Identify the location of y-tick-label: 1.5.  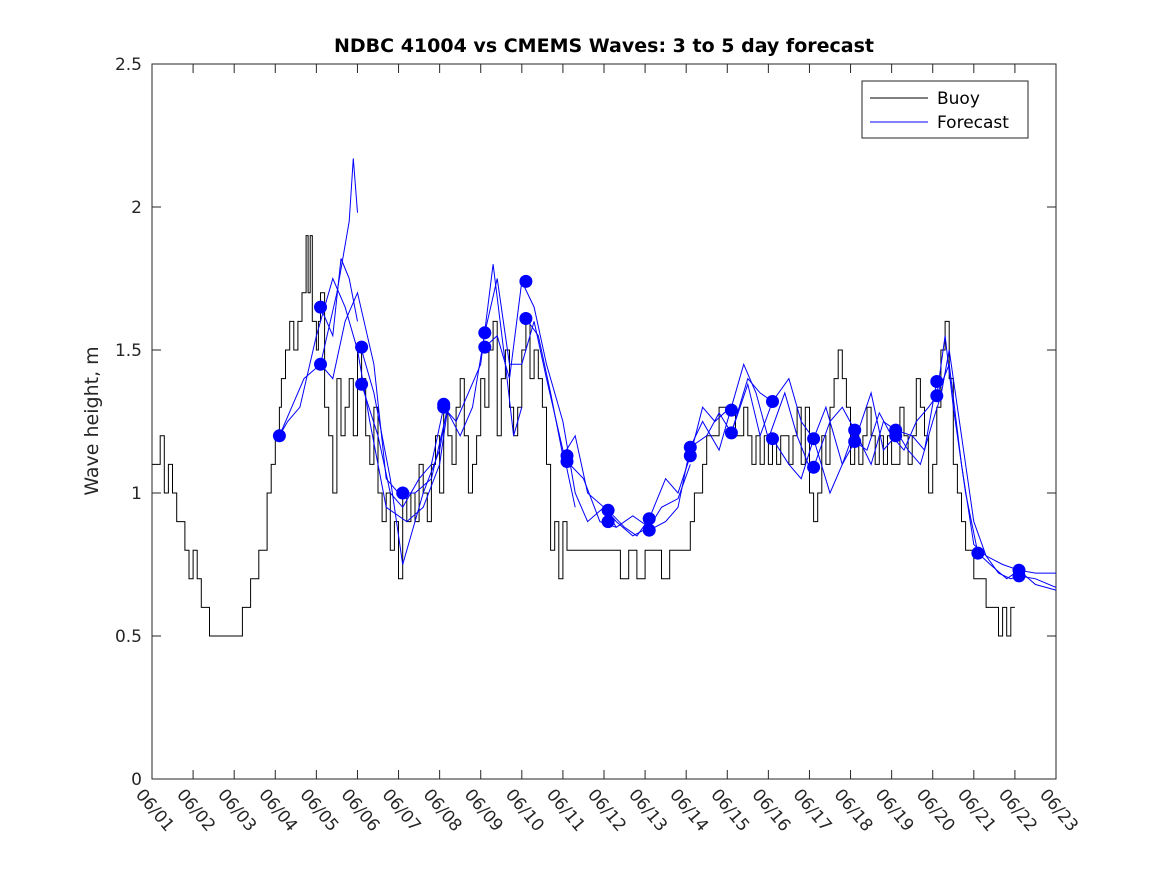
(128, 351).